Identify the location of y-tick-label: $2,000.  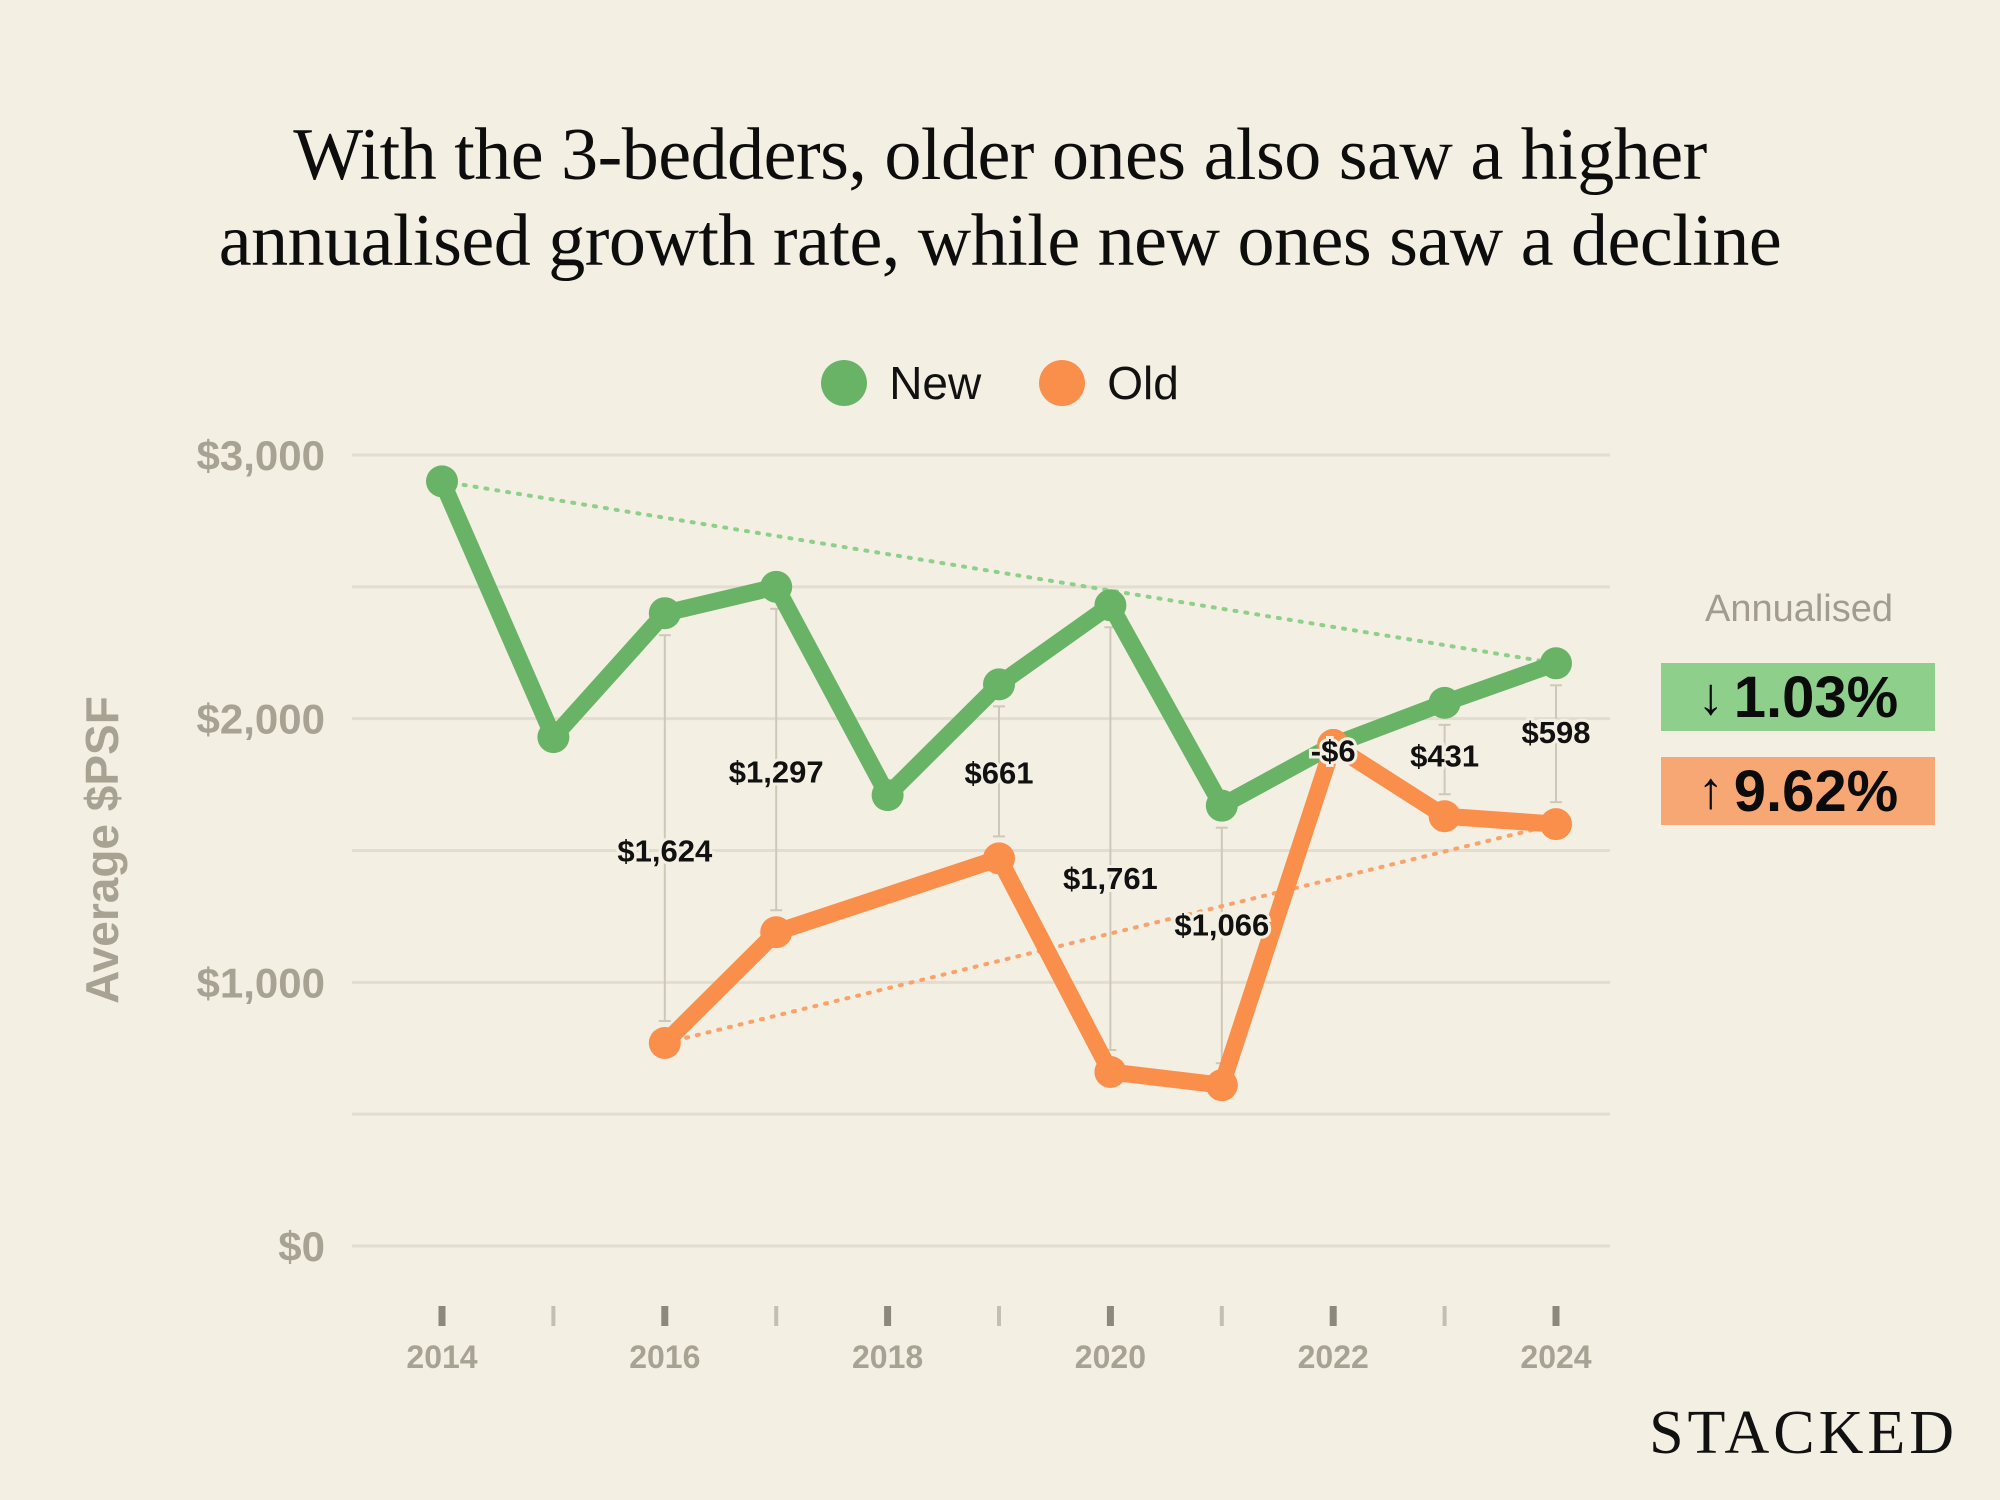
(261, 719).